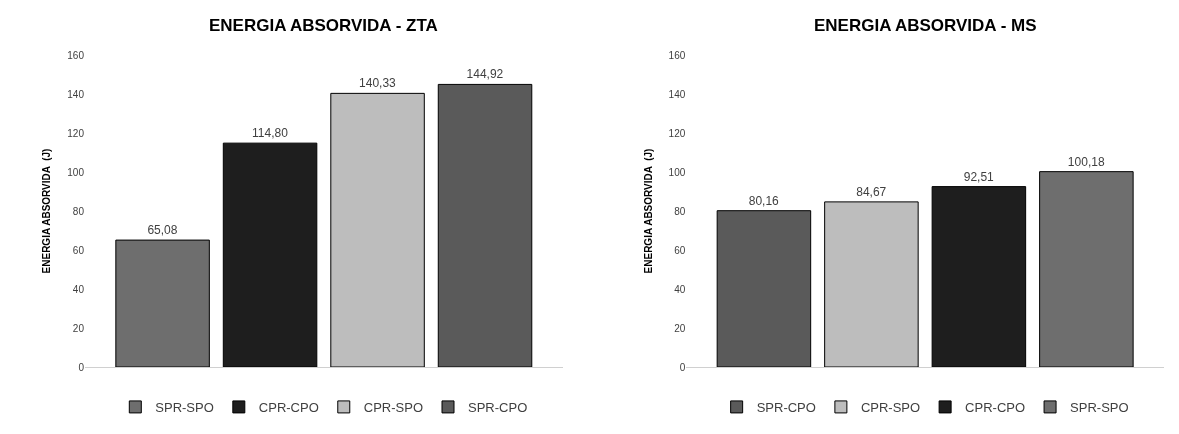  I want to click on data-label: 92,51, so click(979, 176).